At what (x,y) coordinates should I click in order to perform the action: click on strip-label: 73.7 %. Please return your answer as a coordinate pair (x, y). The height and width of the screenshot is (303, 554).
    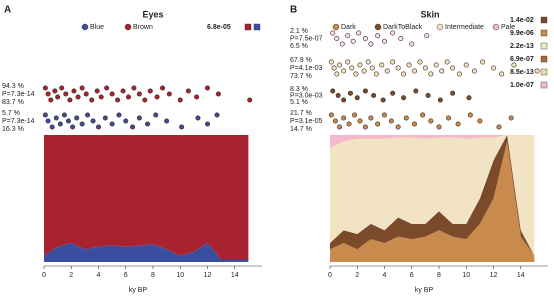
    Looking at the image, I should click on (301, 76).